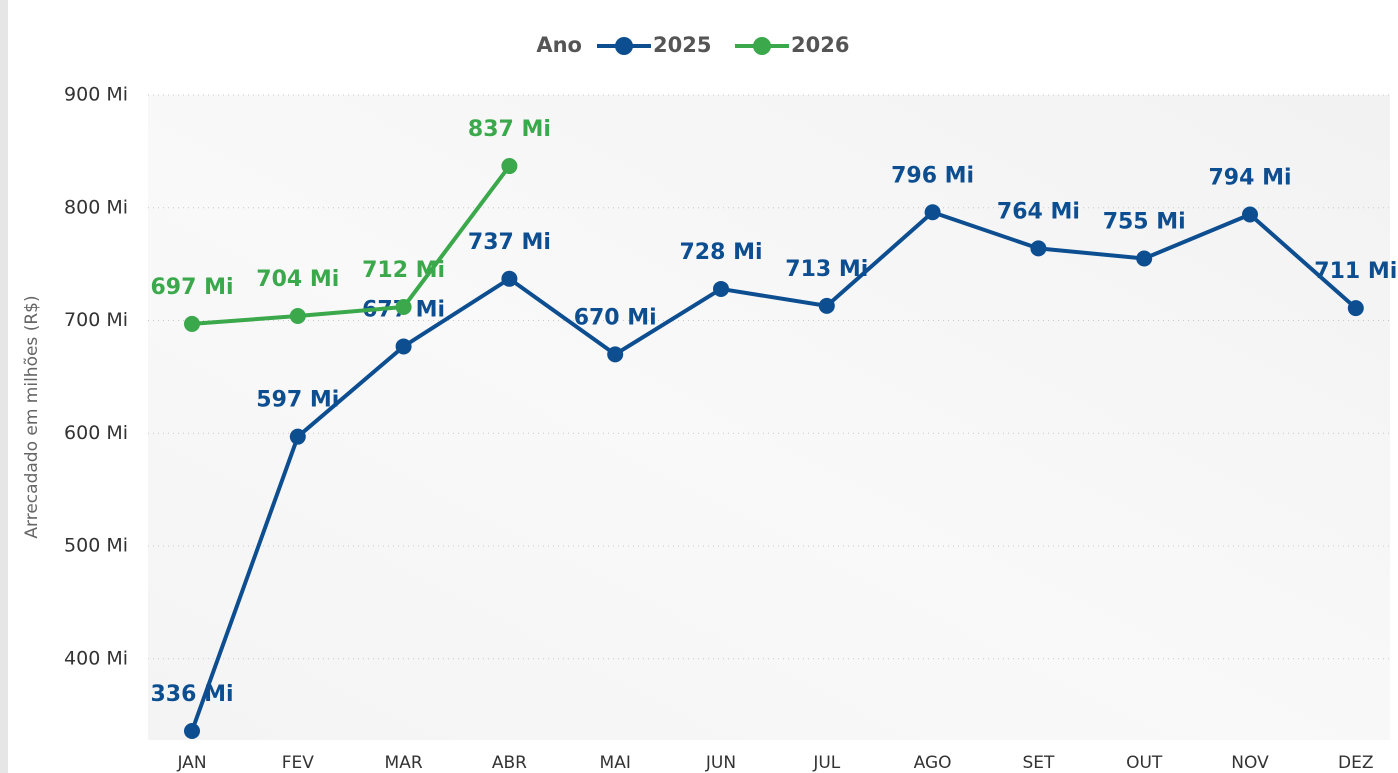 The image size is (1398, 773). I want to click on data-label: 837 Mi, so click(509, 129).